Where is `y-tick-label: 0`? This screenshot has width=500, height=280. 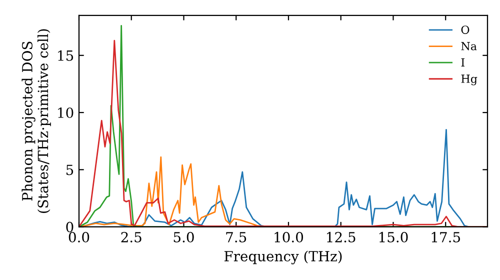 y-tick-label: 0 is located at coordinates (70, 227).